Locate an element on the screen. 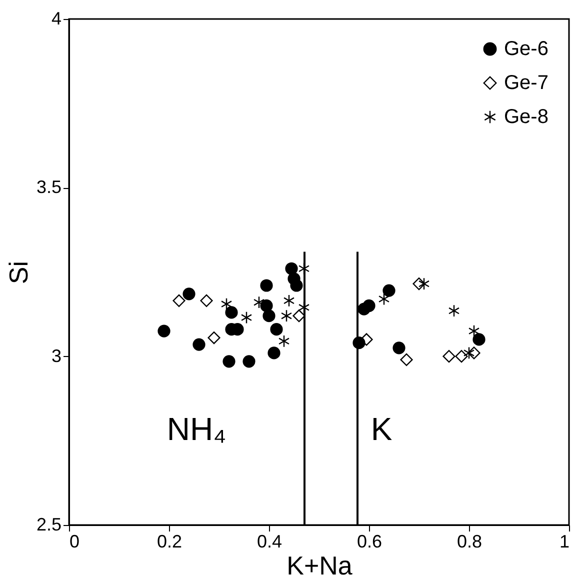 The width and height of the screenshot is (582, 584). y-tick-label: 4 is located at coordinates (56, 18).